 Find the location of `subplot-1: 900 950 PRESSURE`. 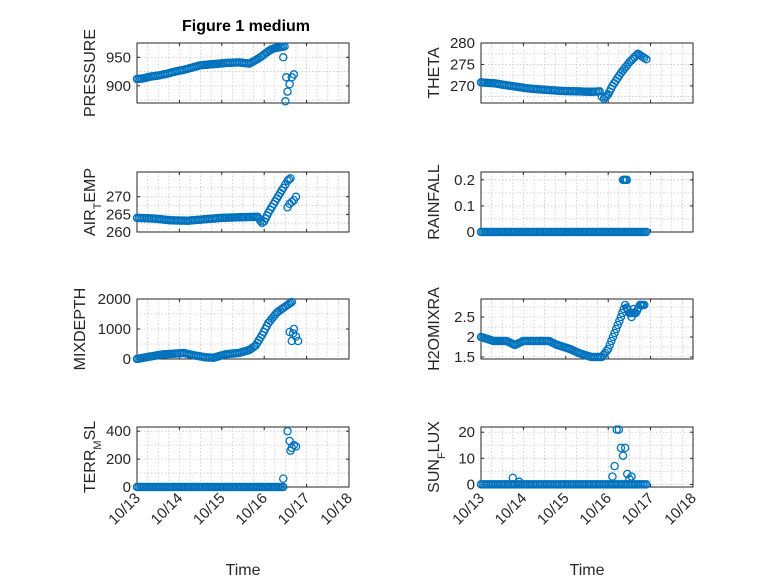

subplot-1: 900 950 PRESSURE is located at coordinates (216, 73).